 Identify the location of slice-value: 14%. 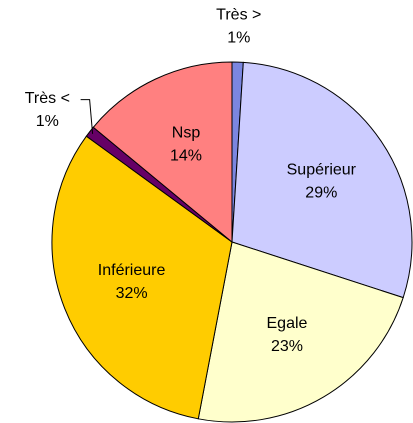
(186, 155).